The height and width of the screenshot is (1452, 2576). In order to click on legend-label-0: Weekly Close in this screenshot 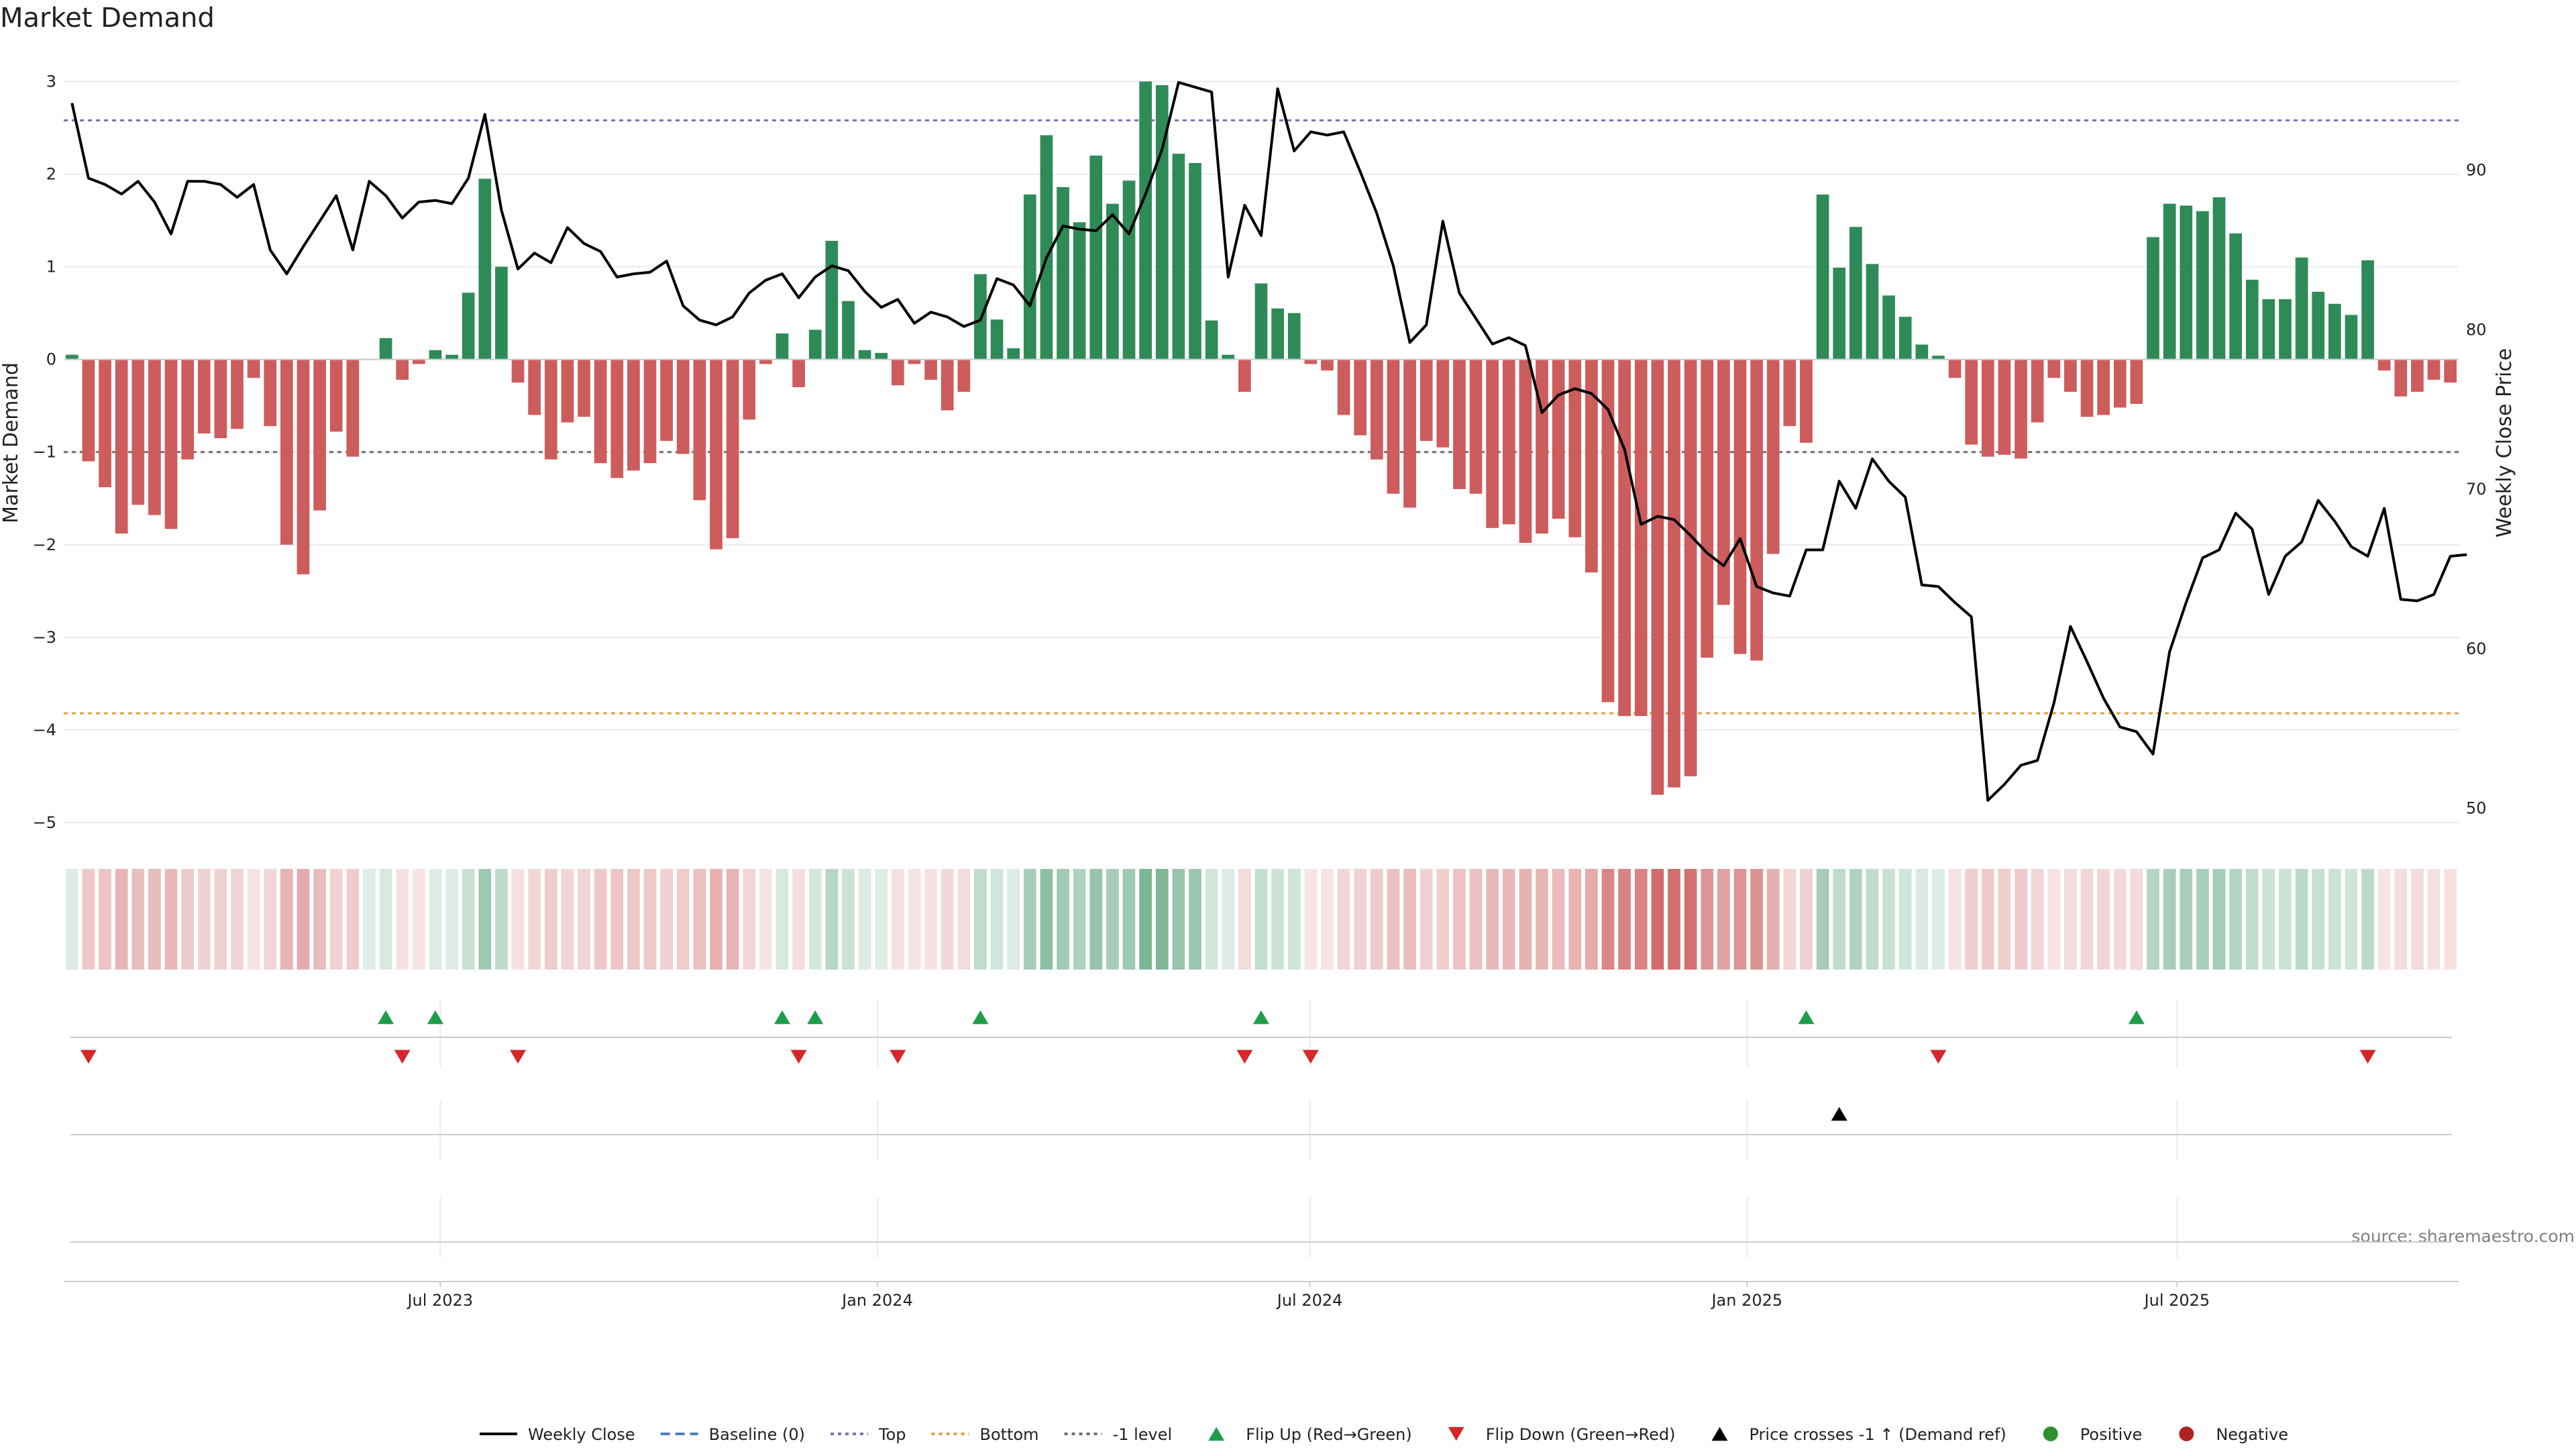, I will do `click(581, 1435)`.